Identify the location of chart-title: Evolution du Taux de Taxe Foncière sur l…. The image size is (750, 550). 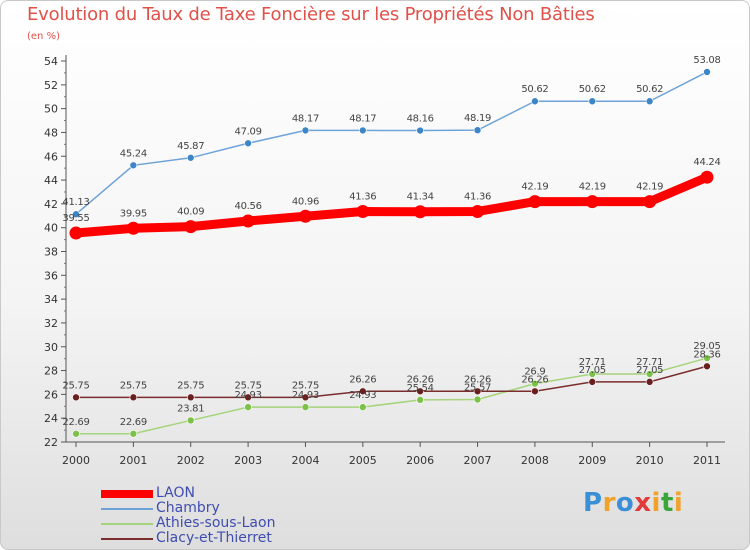
(311, 14).